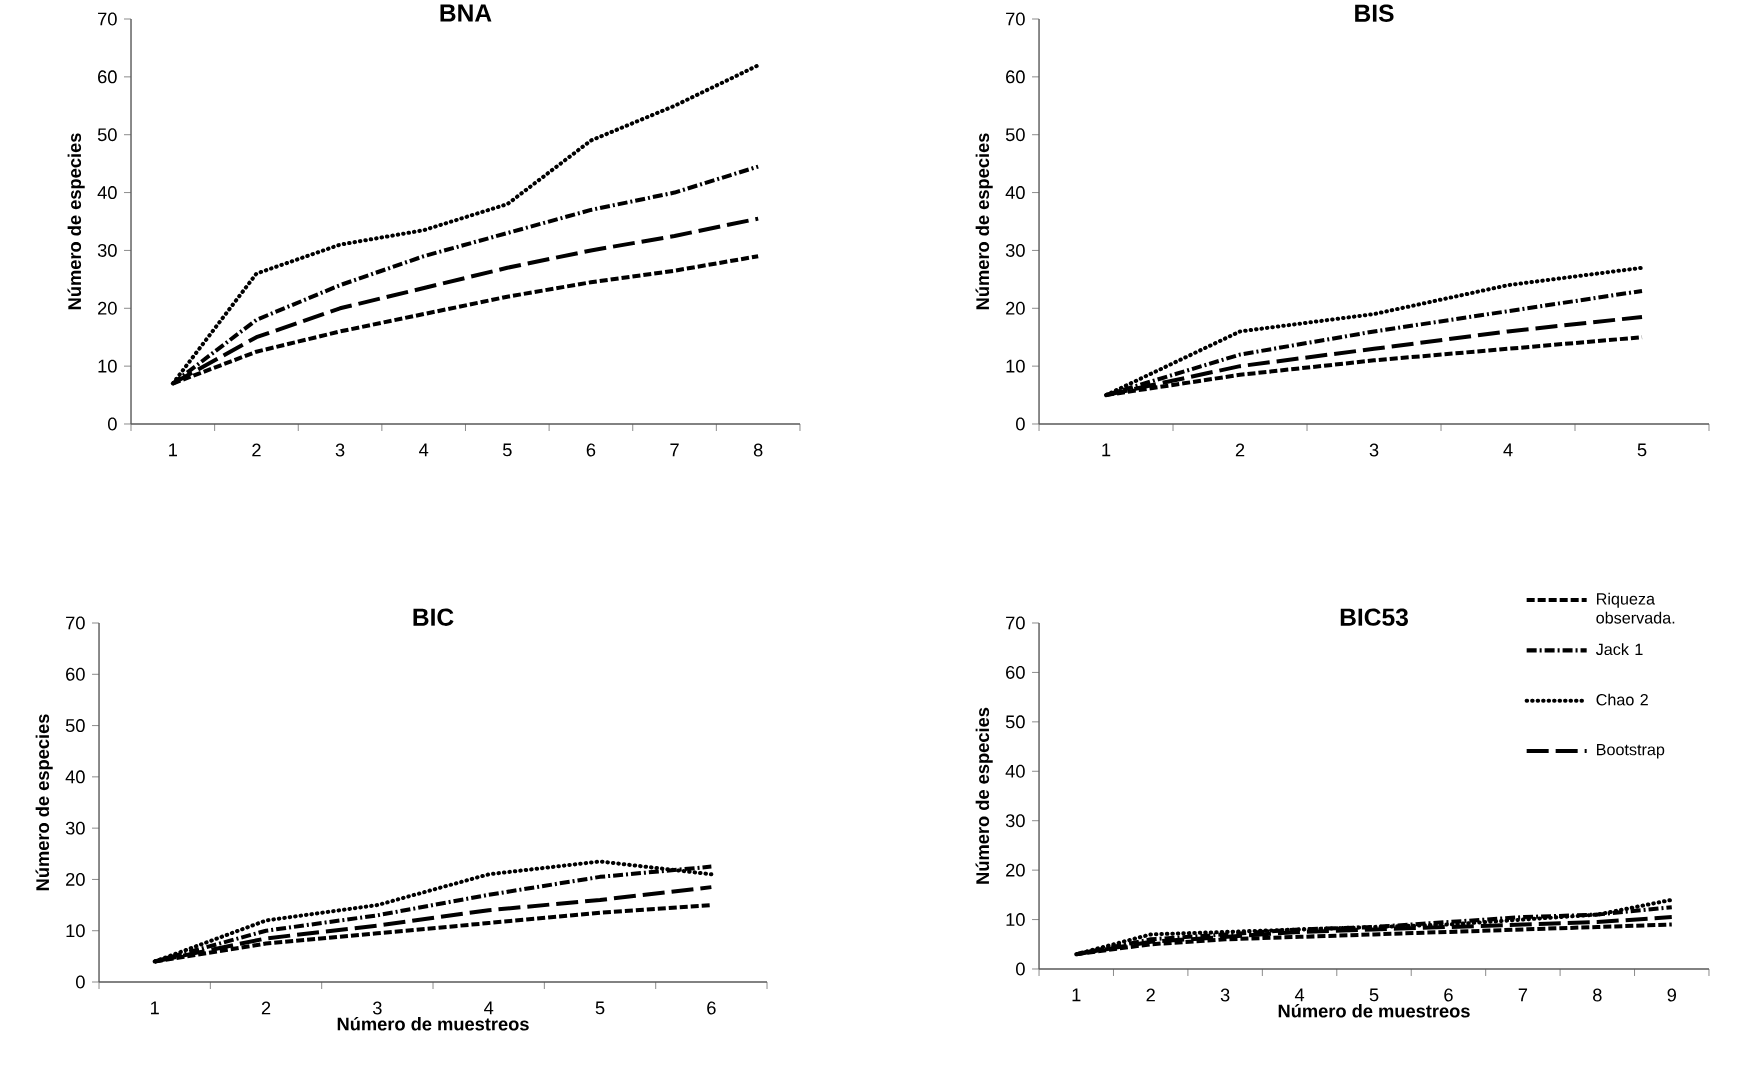 The image size is (1761, 1069). Describe the element at coordinates (1619, 649) in the screenshot. I see `legend-label: Jack 1` at that location.